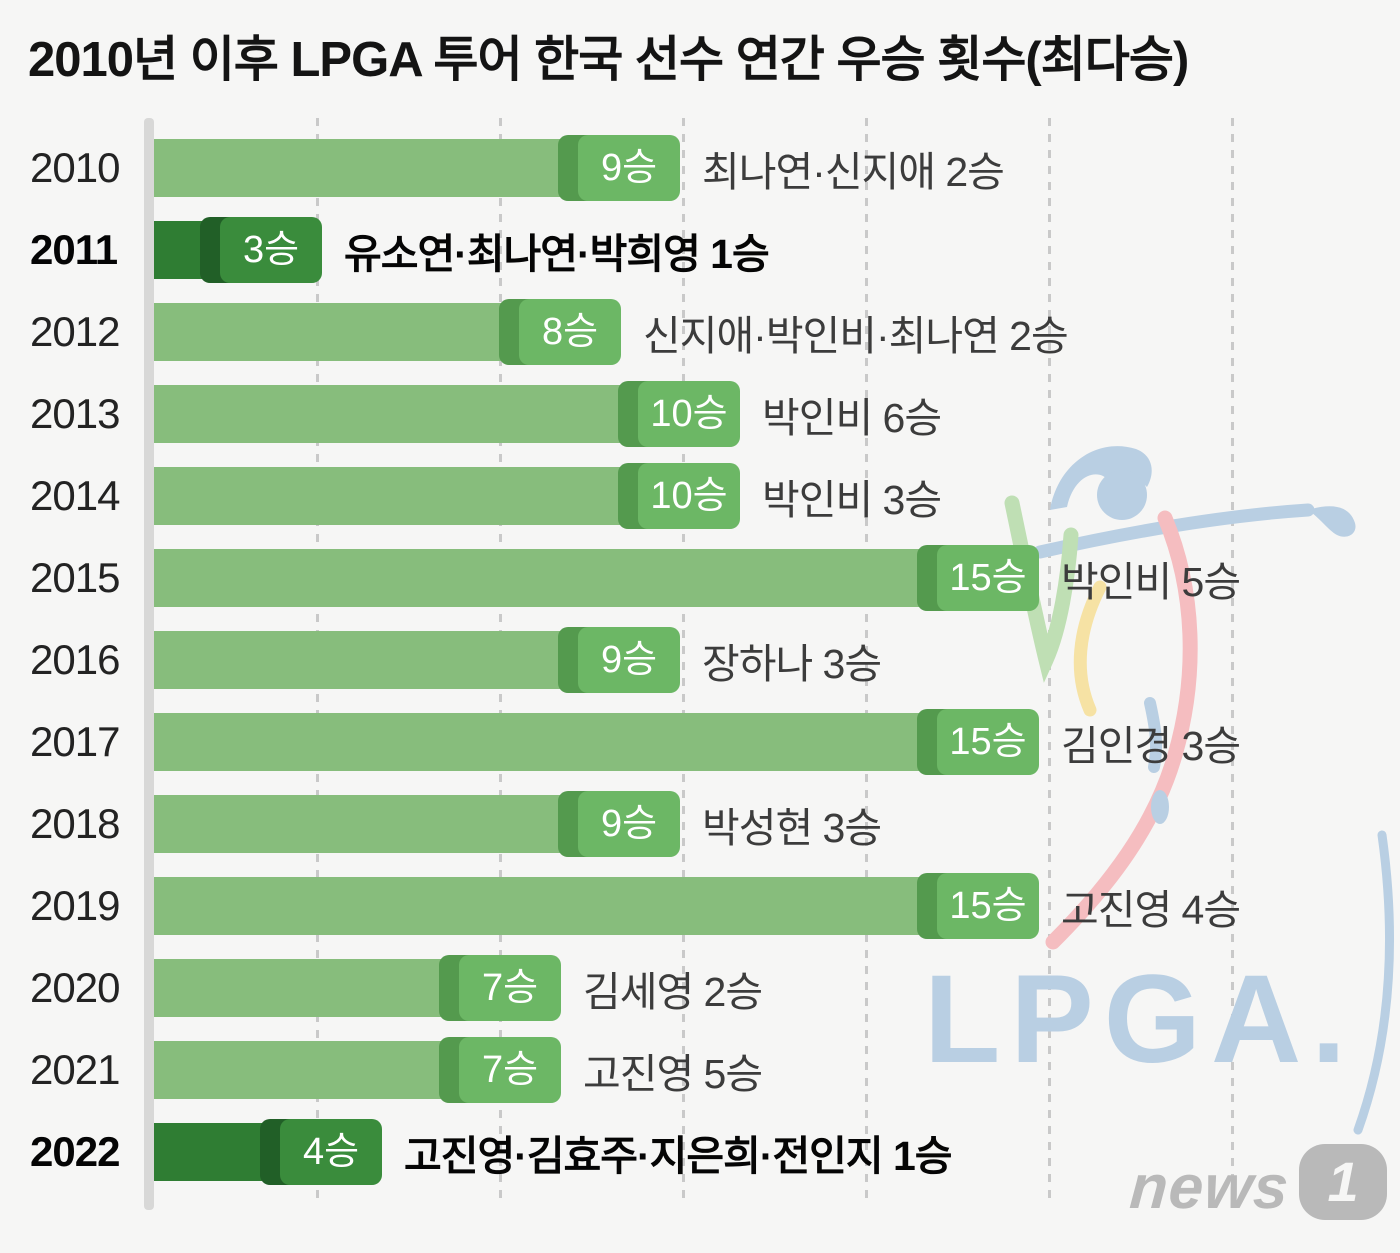 The image size is (1400, 1253). I want to click on winners-annotation: 김세영 2승, so click(673, 992).